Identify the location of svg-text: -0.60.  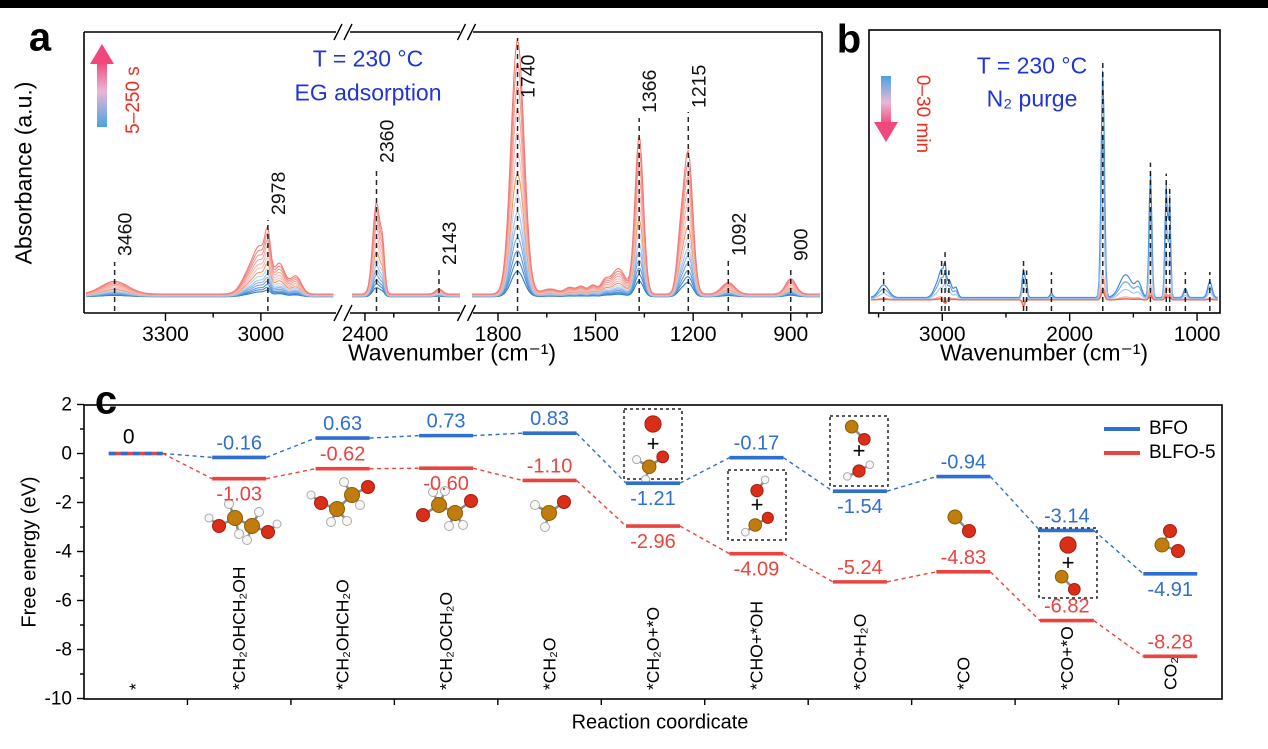
(446, 484).